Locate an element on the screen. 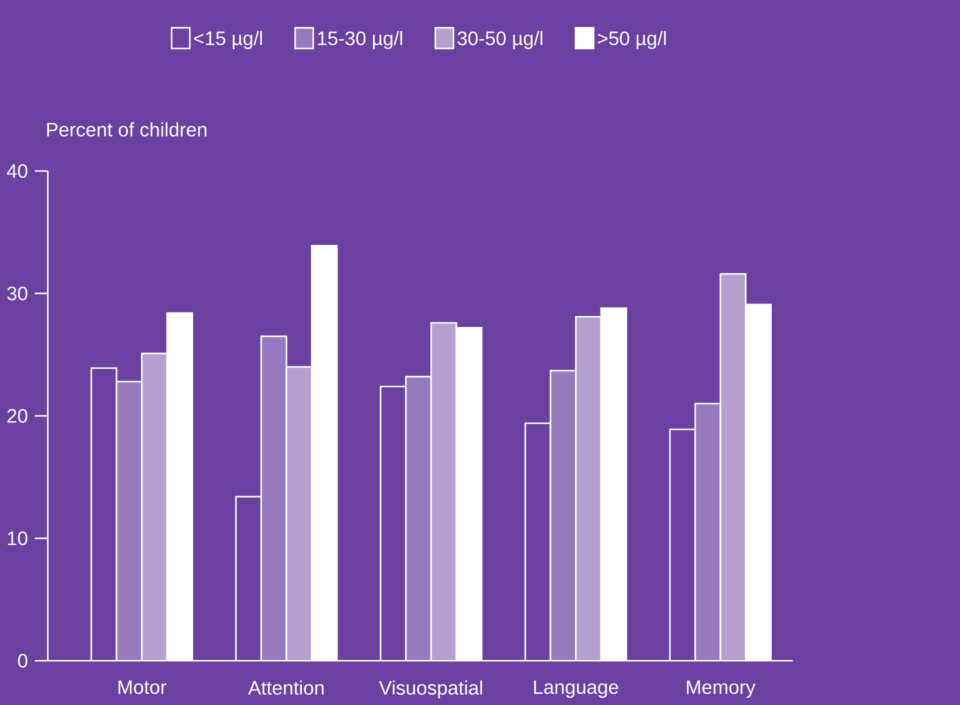 The image size is (960, 705). x-tick-label: Attention is located at coordinates (286, 687).